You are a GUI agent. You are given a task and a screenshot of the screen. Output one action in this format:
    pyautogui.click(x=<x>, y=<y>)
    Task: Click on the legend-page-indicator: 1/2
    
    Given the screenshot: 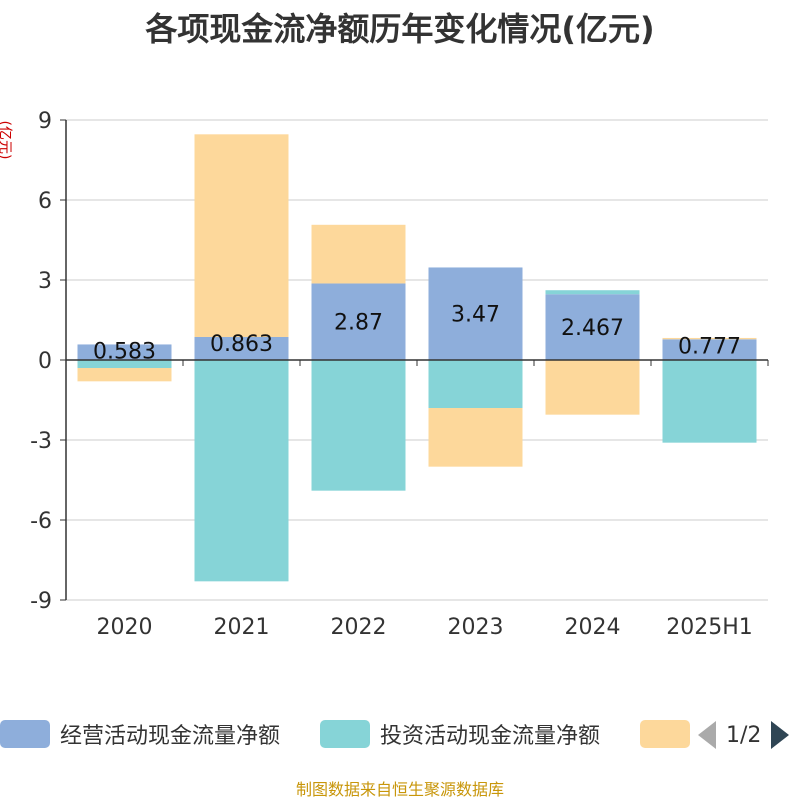 What is the action you would take?
    pyautogui.click(x=744, y=735)
    